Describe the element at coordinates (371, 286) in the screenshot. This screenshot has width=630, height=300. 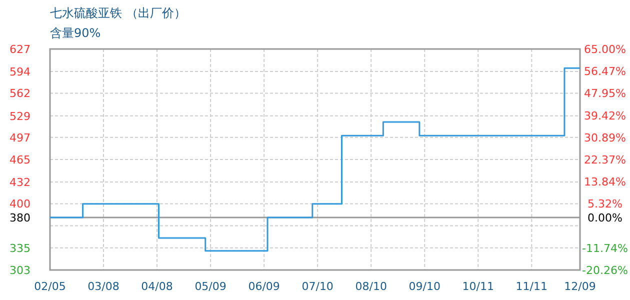
I see `x-tick-label: 08/10` at that location.